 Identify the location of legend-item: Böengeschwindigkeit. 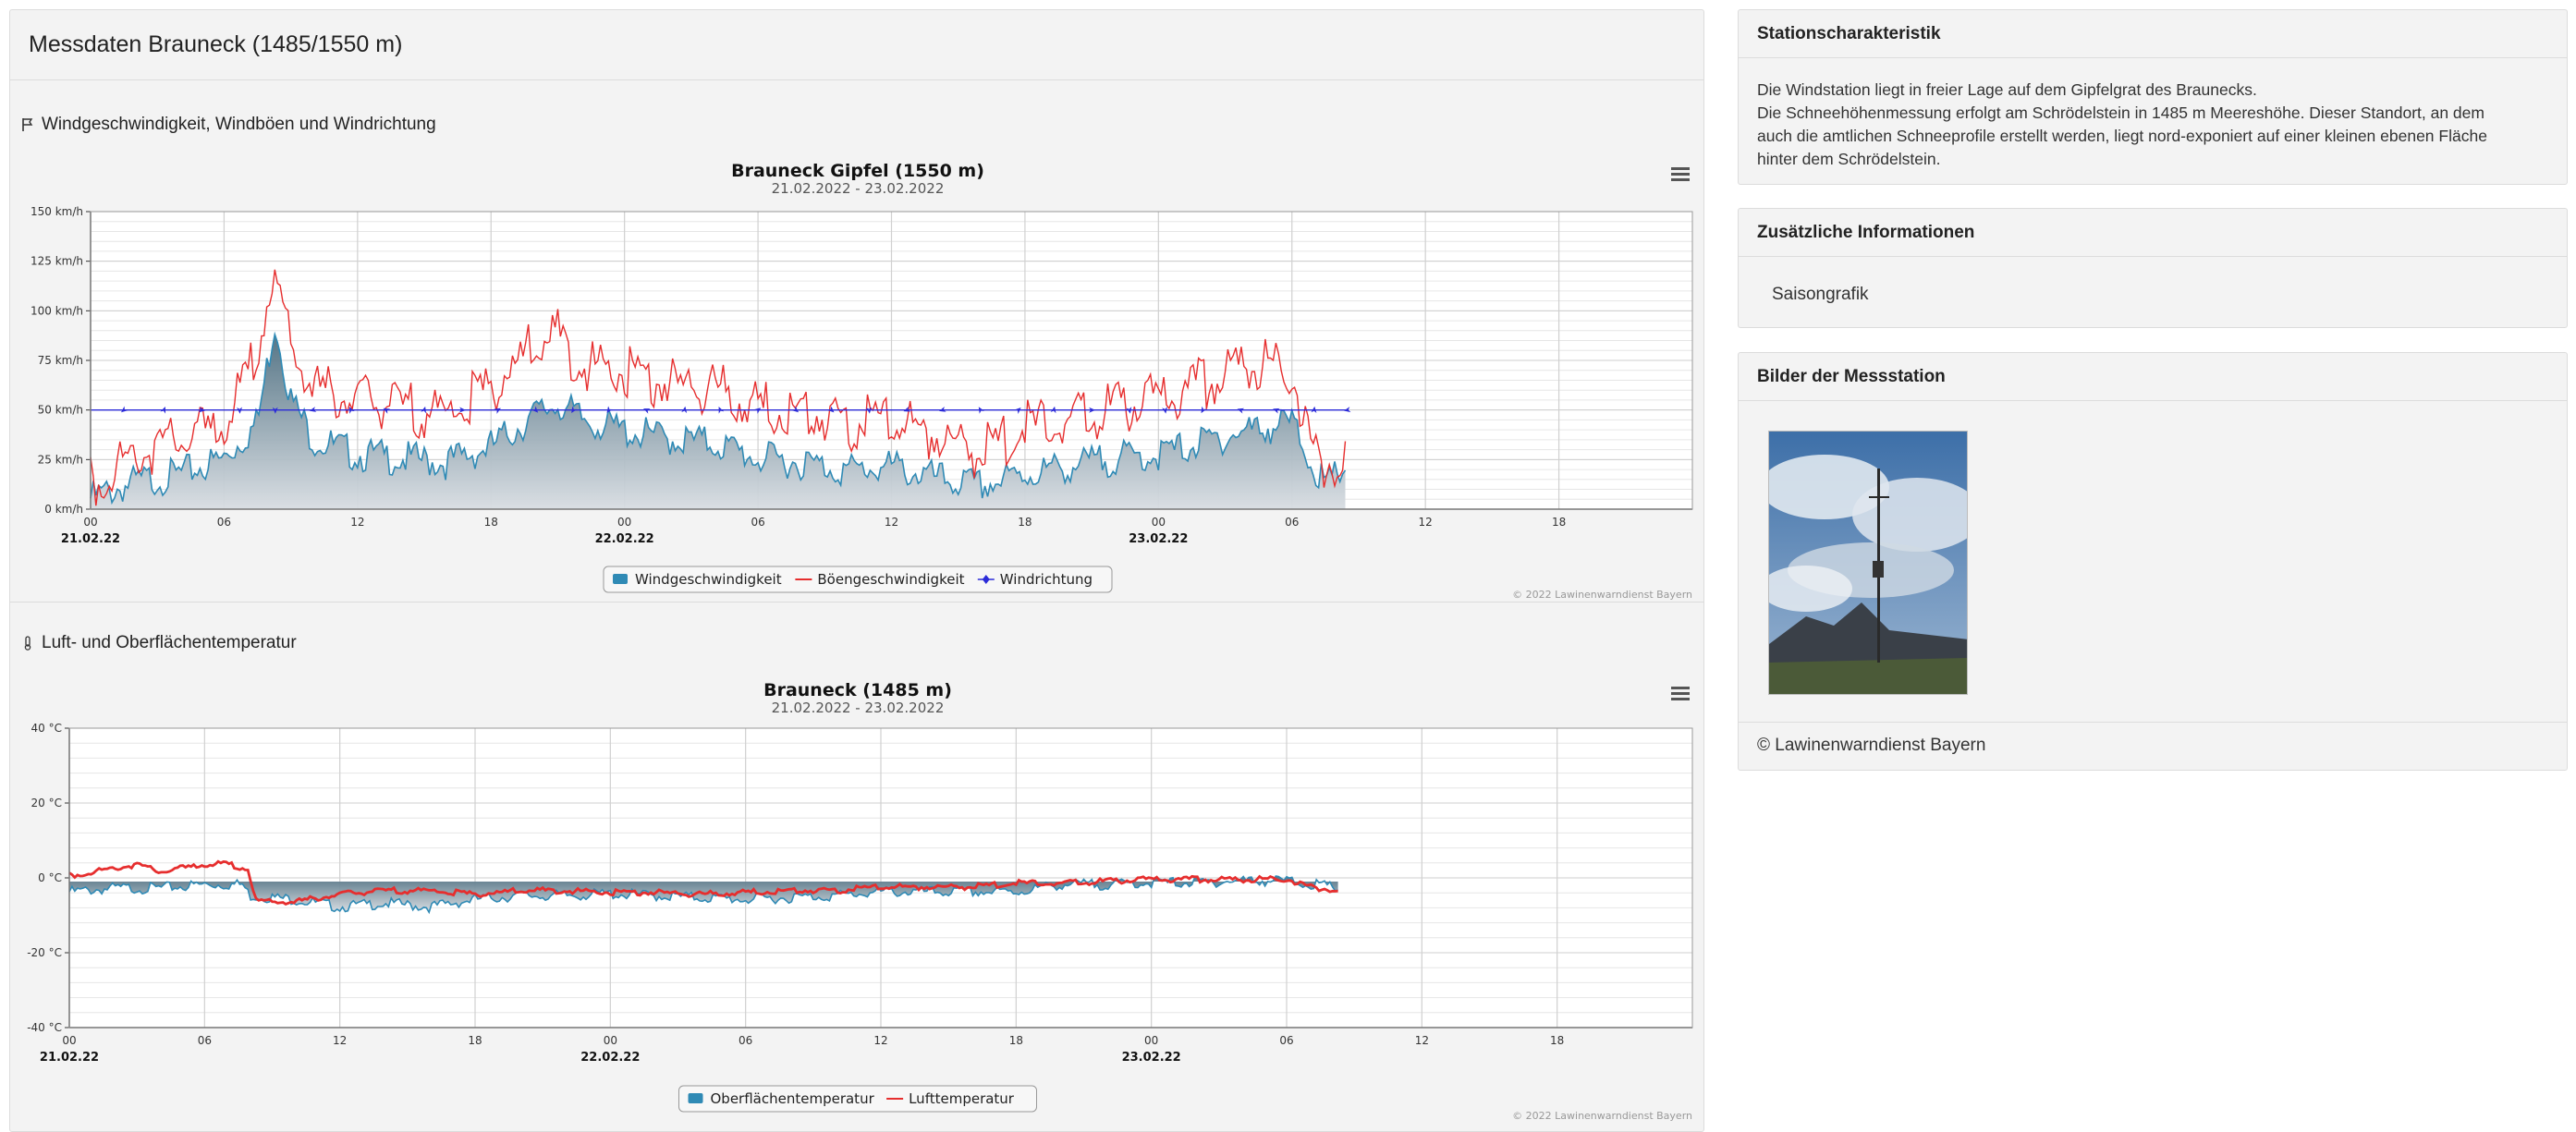
(880, 579).